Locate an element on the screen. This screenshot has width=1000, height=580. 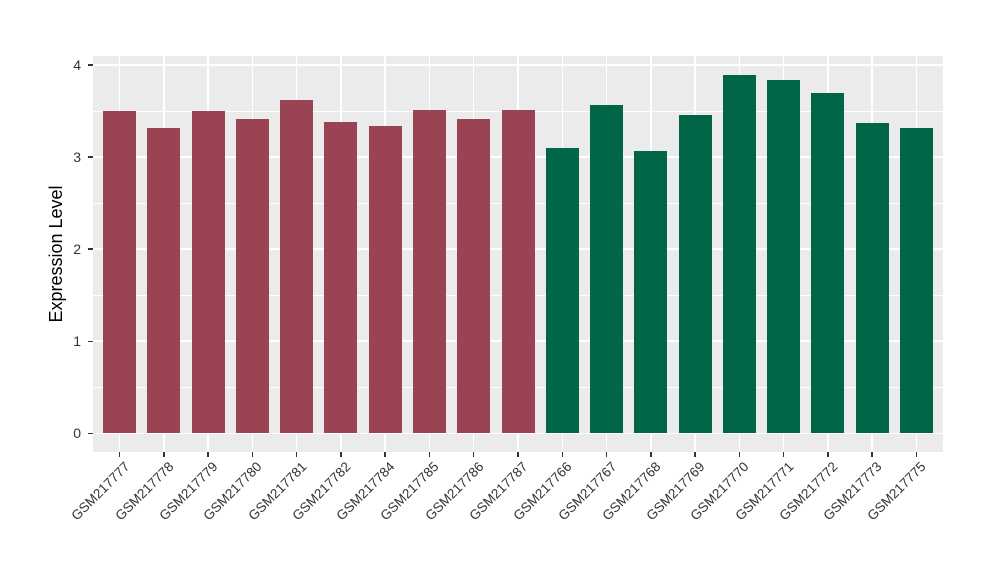
y-tick-label: 3 is located at coordinates (77, 157).